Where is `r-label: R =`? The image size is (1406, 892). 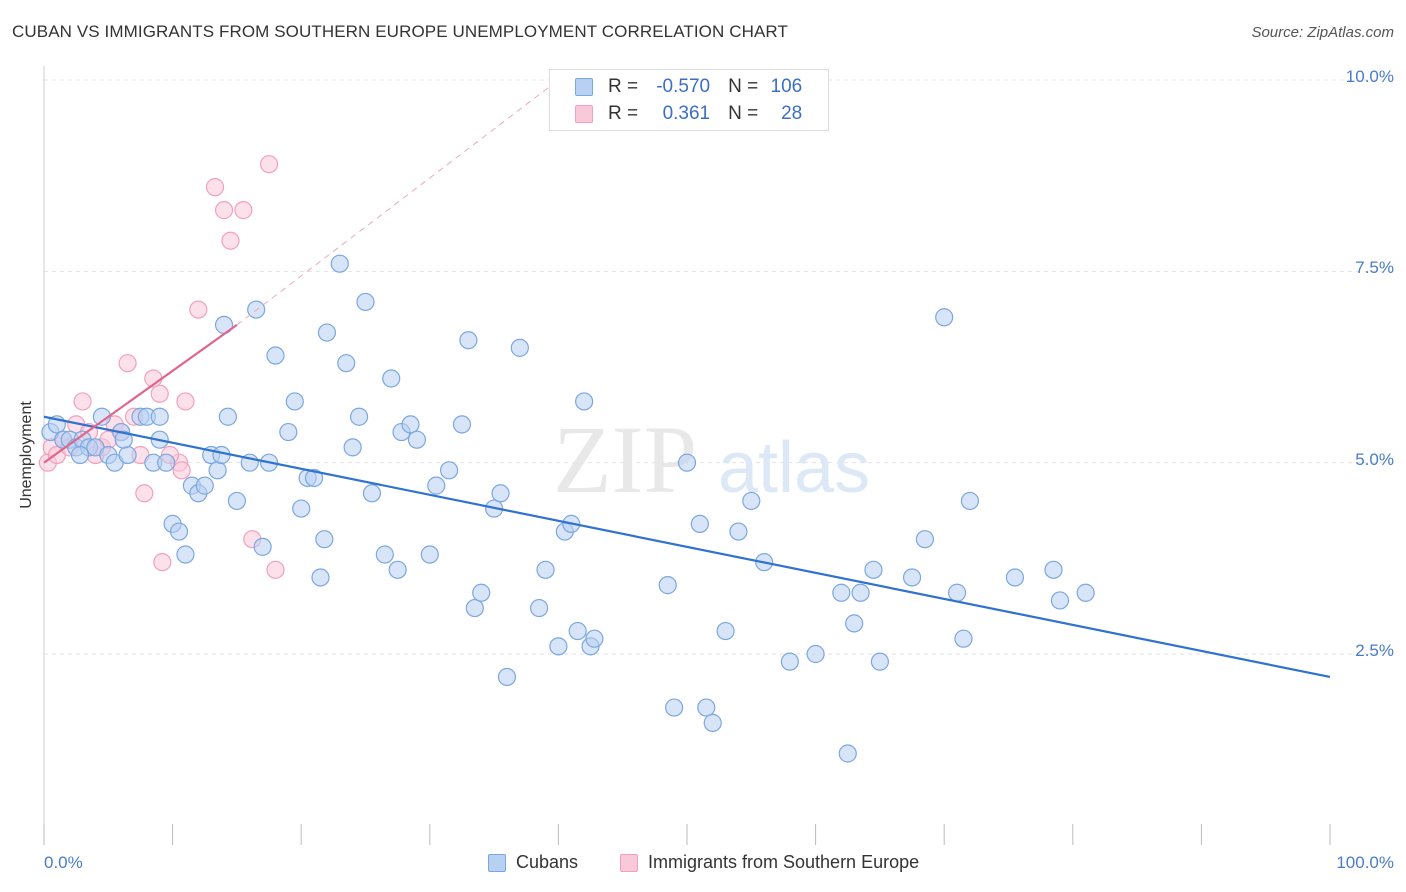 r-label: R = is located at coordinates (623, 113).